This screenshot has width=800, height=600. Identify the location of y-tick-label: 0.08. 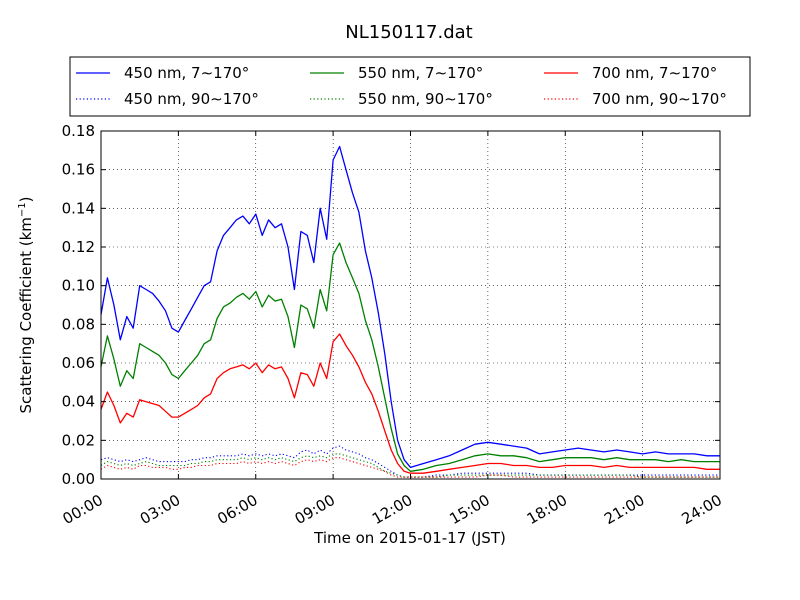
(78, 324).